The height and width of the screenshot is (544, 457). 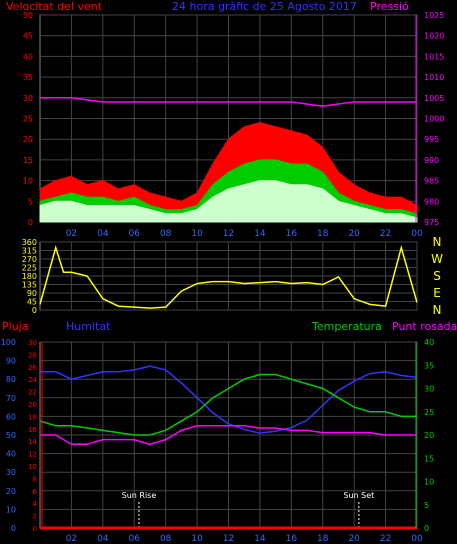 I want to click on direction-axis-tick-label: 180, so click(x=29, y=276).